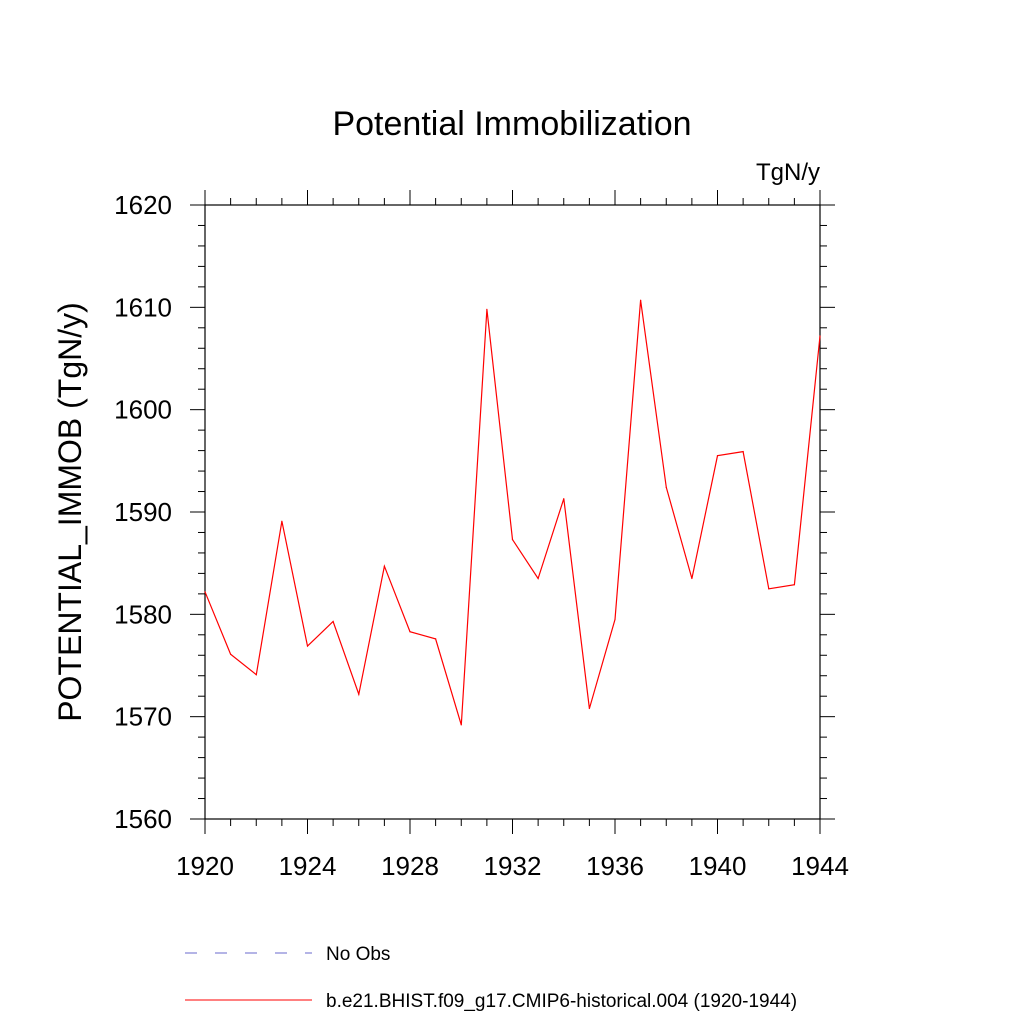  I want to click on x-tick-label: 1928, so click(410, 866).